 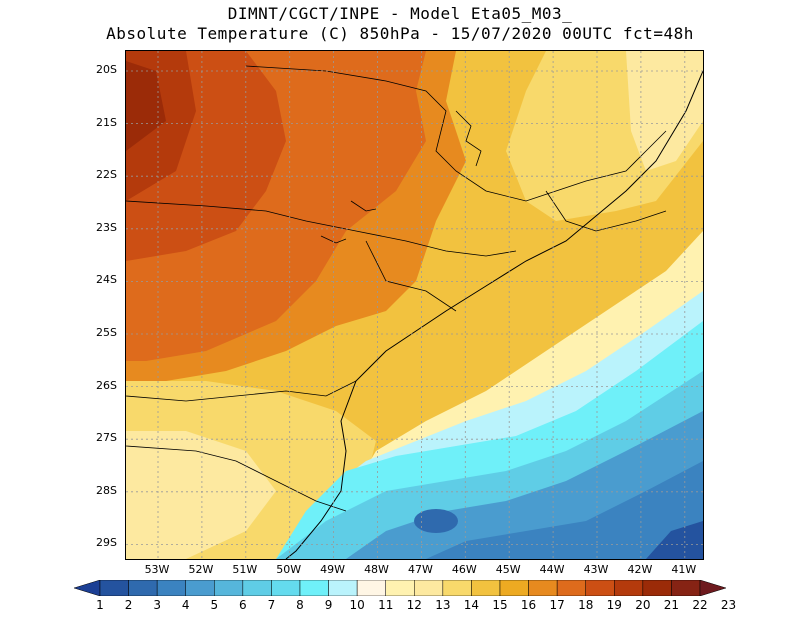 What do you see at coordinates (586, 605) in the screenshot?
I see `colorbar-label: 18` at bounding box center [586, 605].